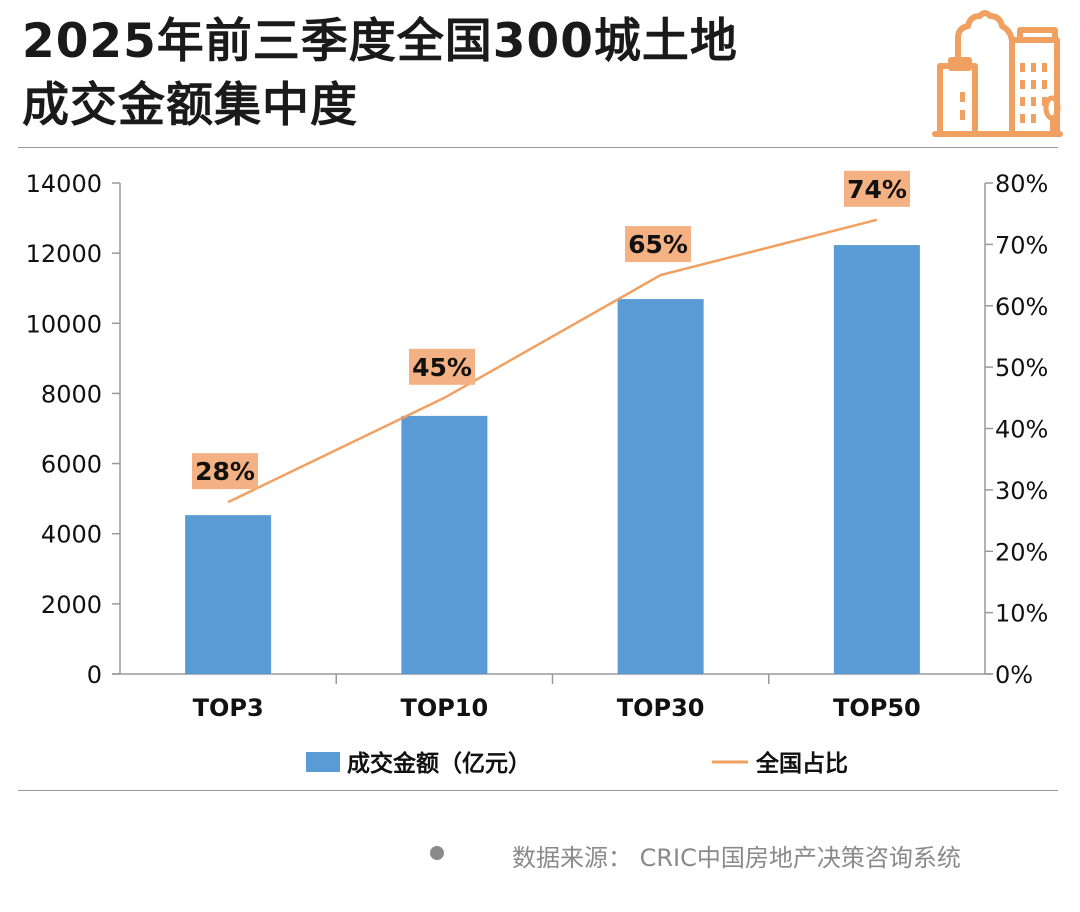  I want to click on y-right-tick-label: 40%, so click(1021, 430).